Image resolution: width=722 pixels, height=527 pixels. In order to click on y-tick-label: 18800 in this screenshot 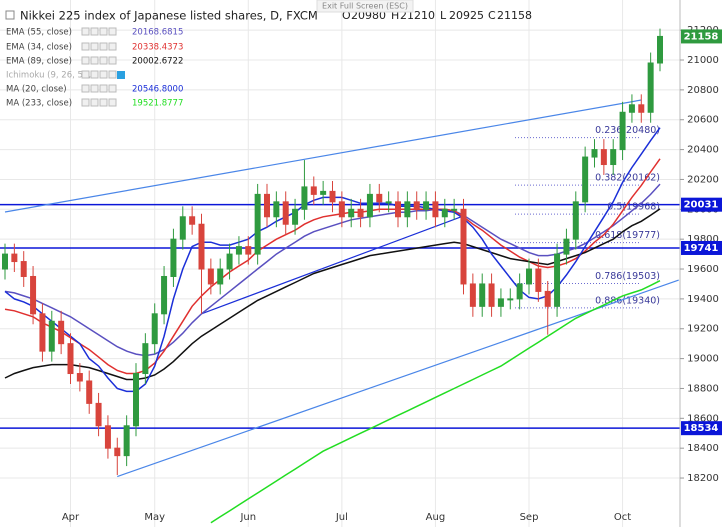, I will do `click(703, 388)`.